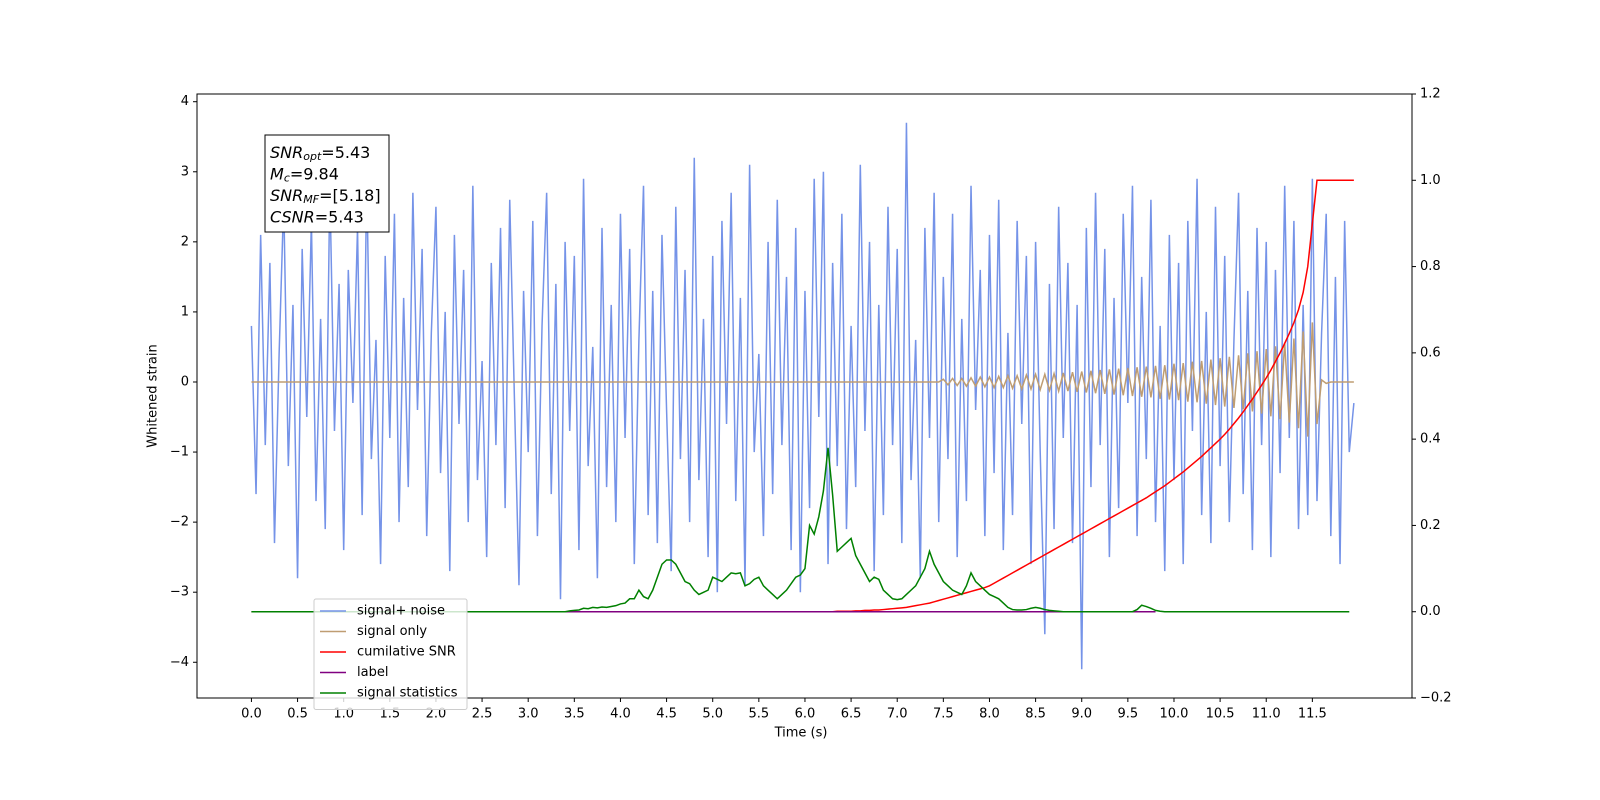 The width and height of the screenshot is (1600, 800). Describe the element at coordinates (1035, 714) in the screenshot. I see `x-tick-label: 8.5` at that location.